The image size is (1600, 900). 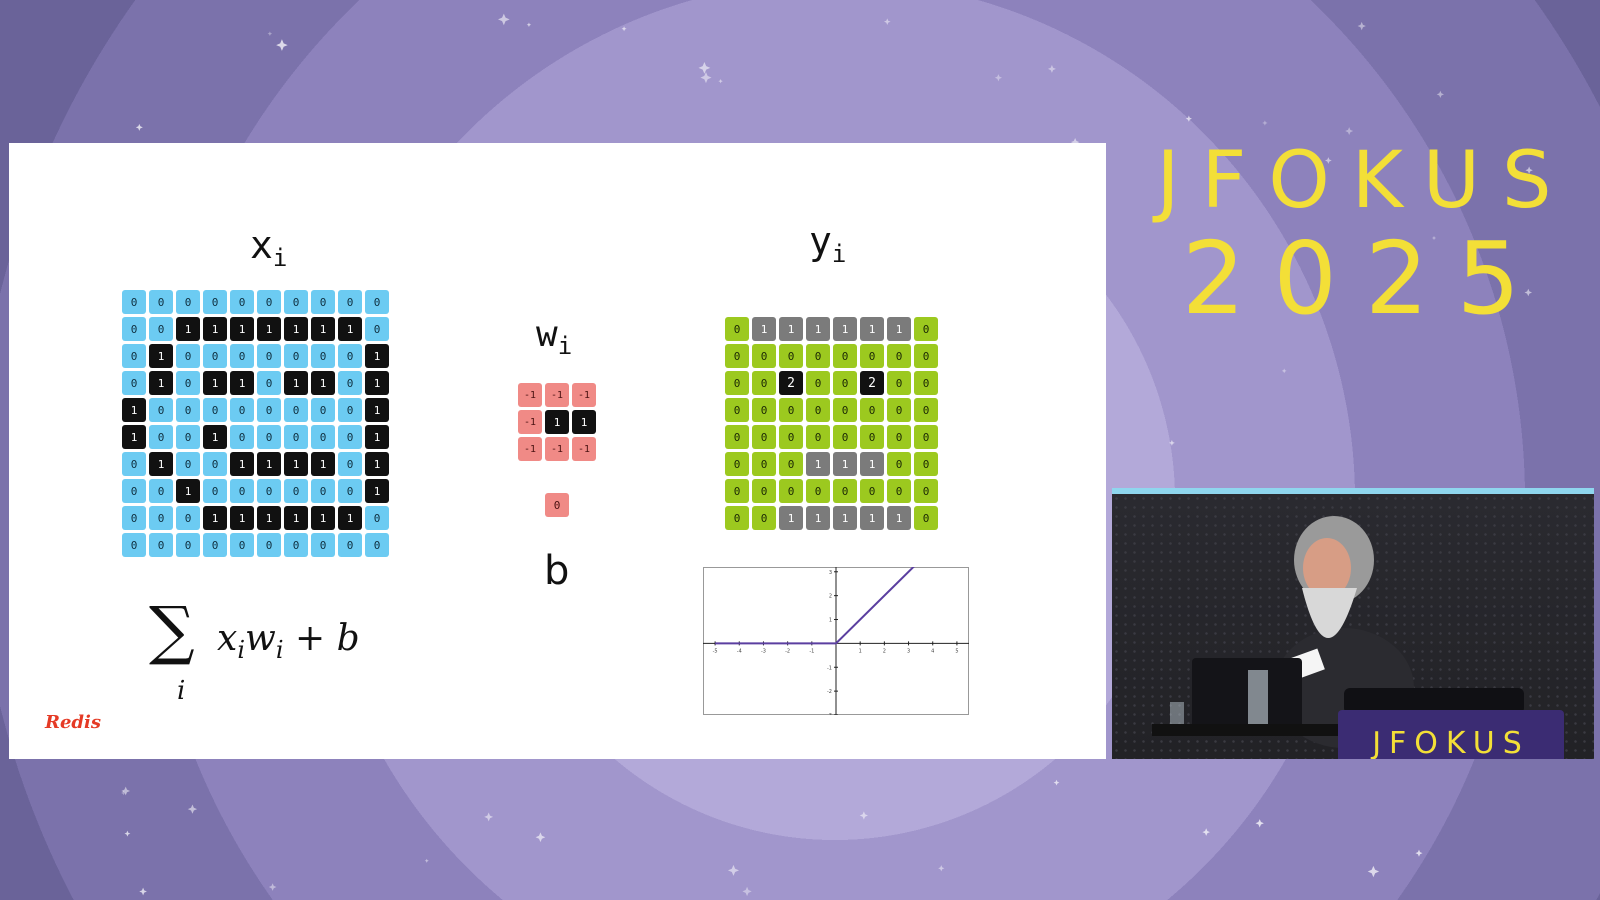 I want to click on water-bottle, so click(x=1258, y=697).